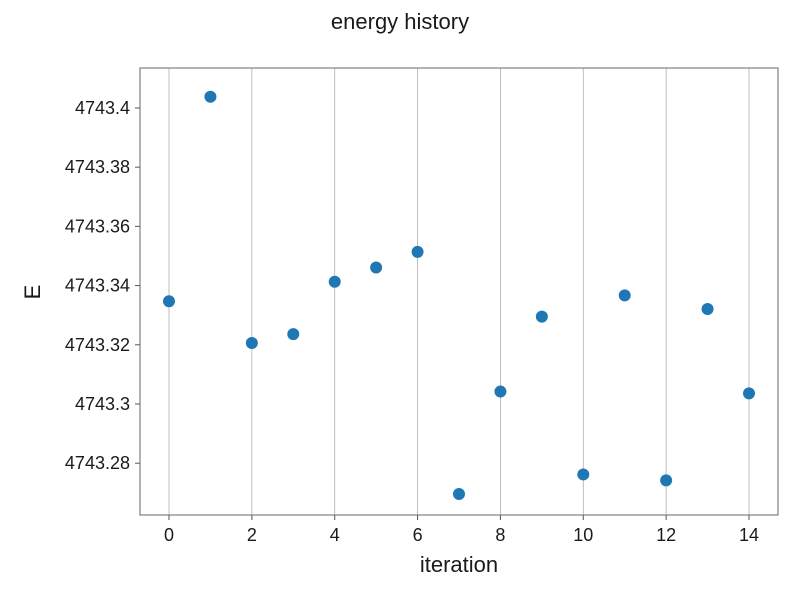  What do you see at coordinates (335, 535) in the screenshot?
I see `x-tick-label: 4` at bounding box center [335, 535].